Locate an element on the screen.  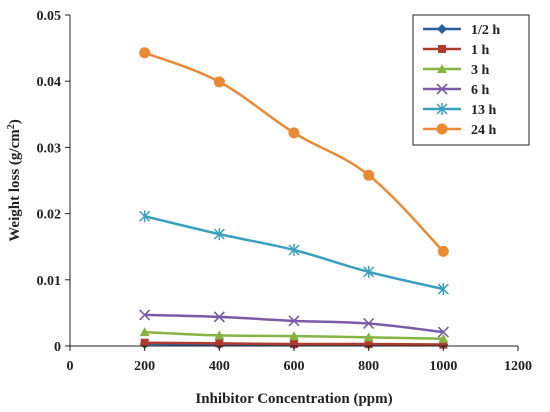
y-axis-title: Weight loss (g/cm2) is located at coordinates (15, 180).